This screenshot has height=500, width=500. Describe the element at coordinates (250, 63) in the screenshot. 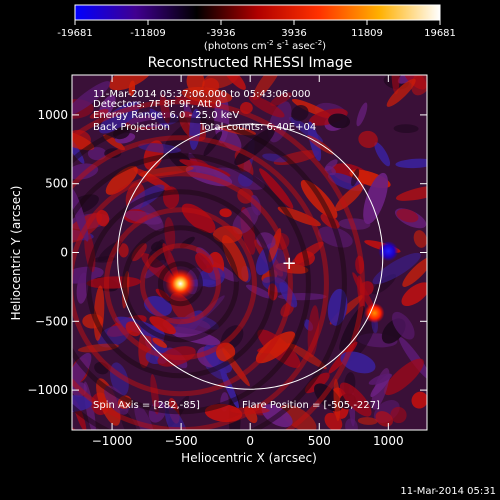

I see `plot-title: Reconstructed RHESSI Image` at that location.